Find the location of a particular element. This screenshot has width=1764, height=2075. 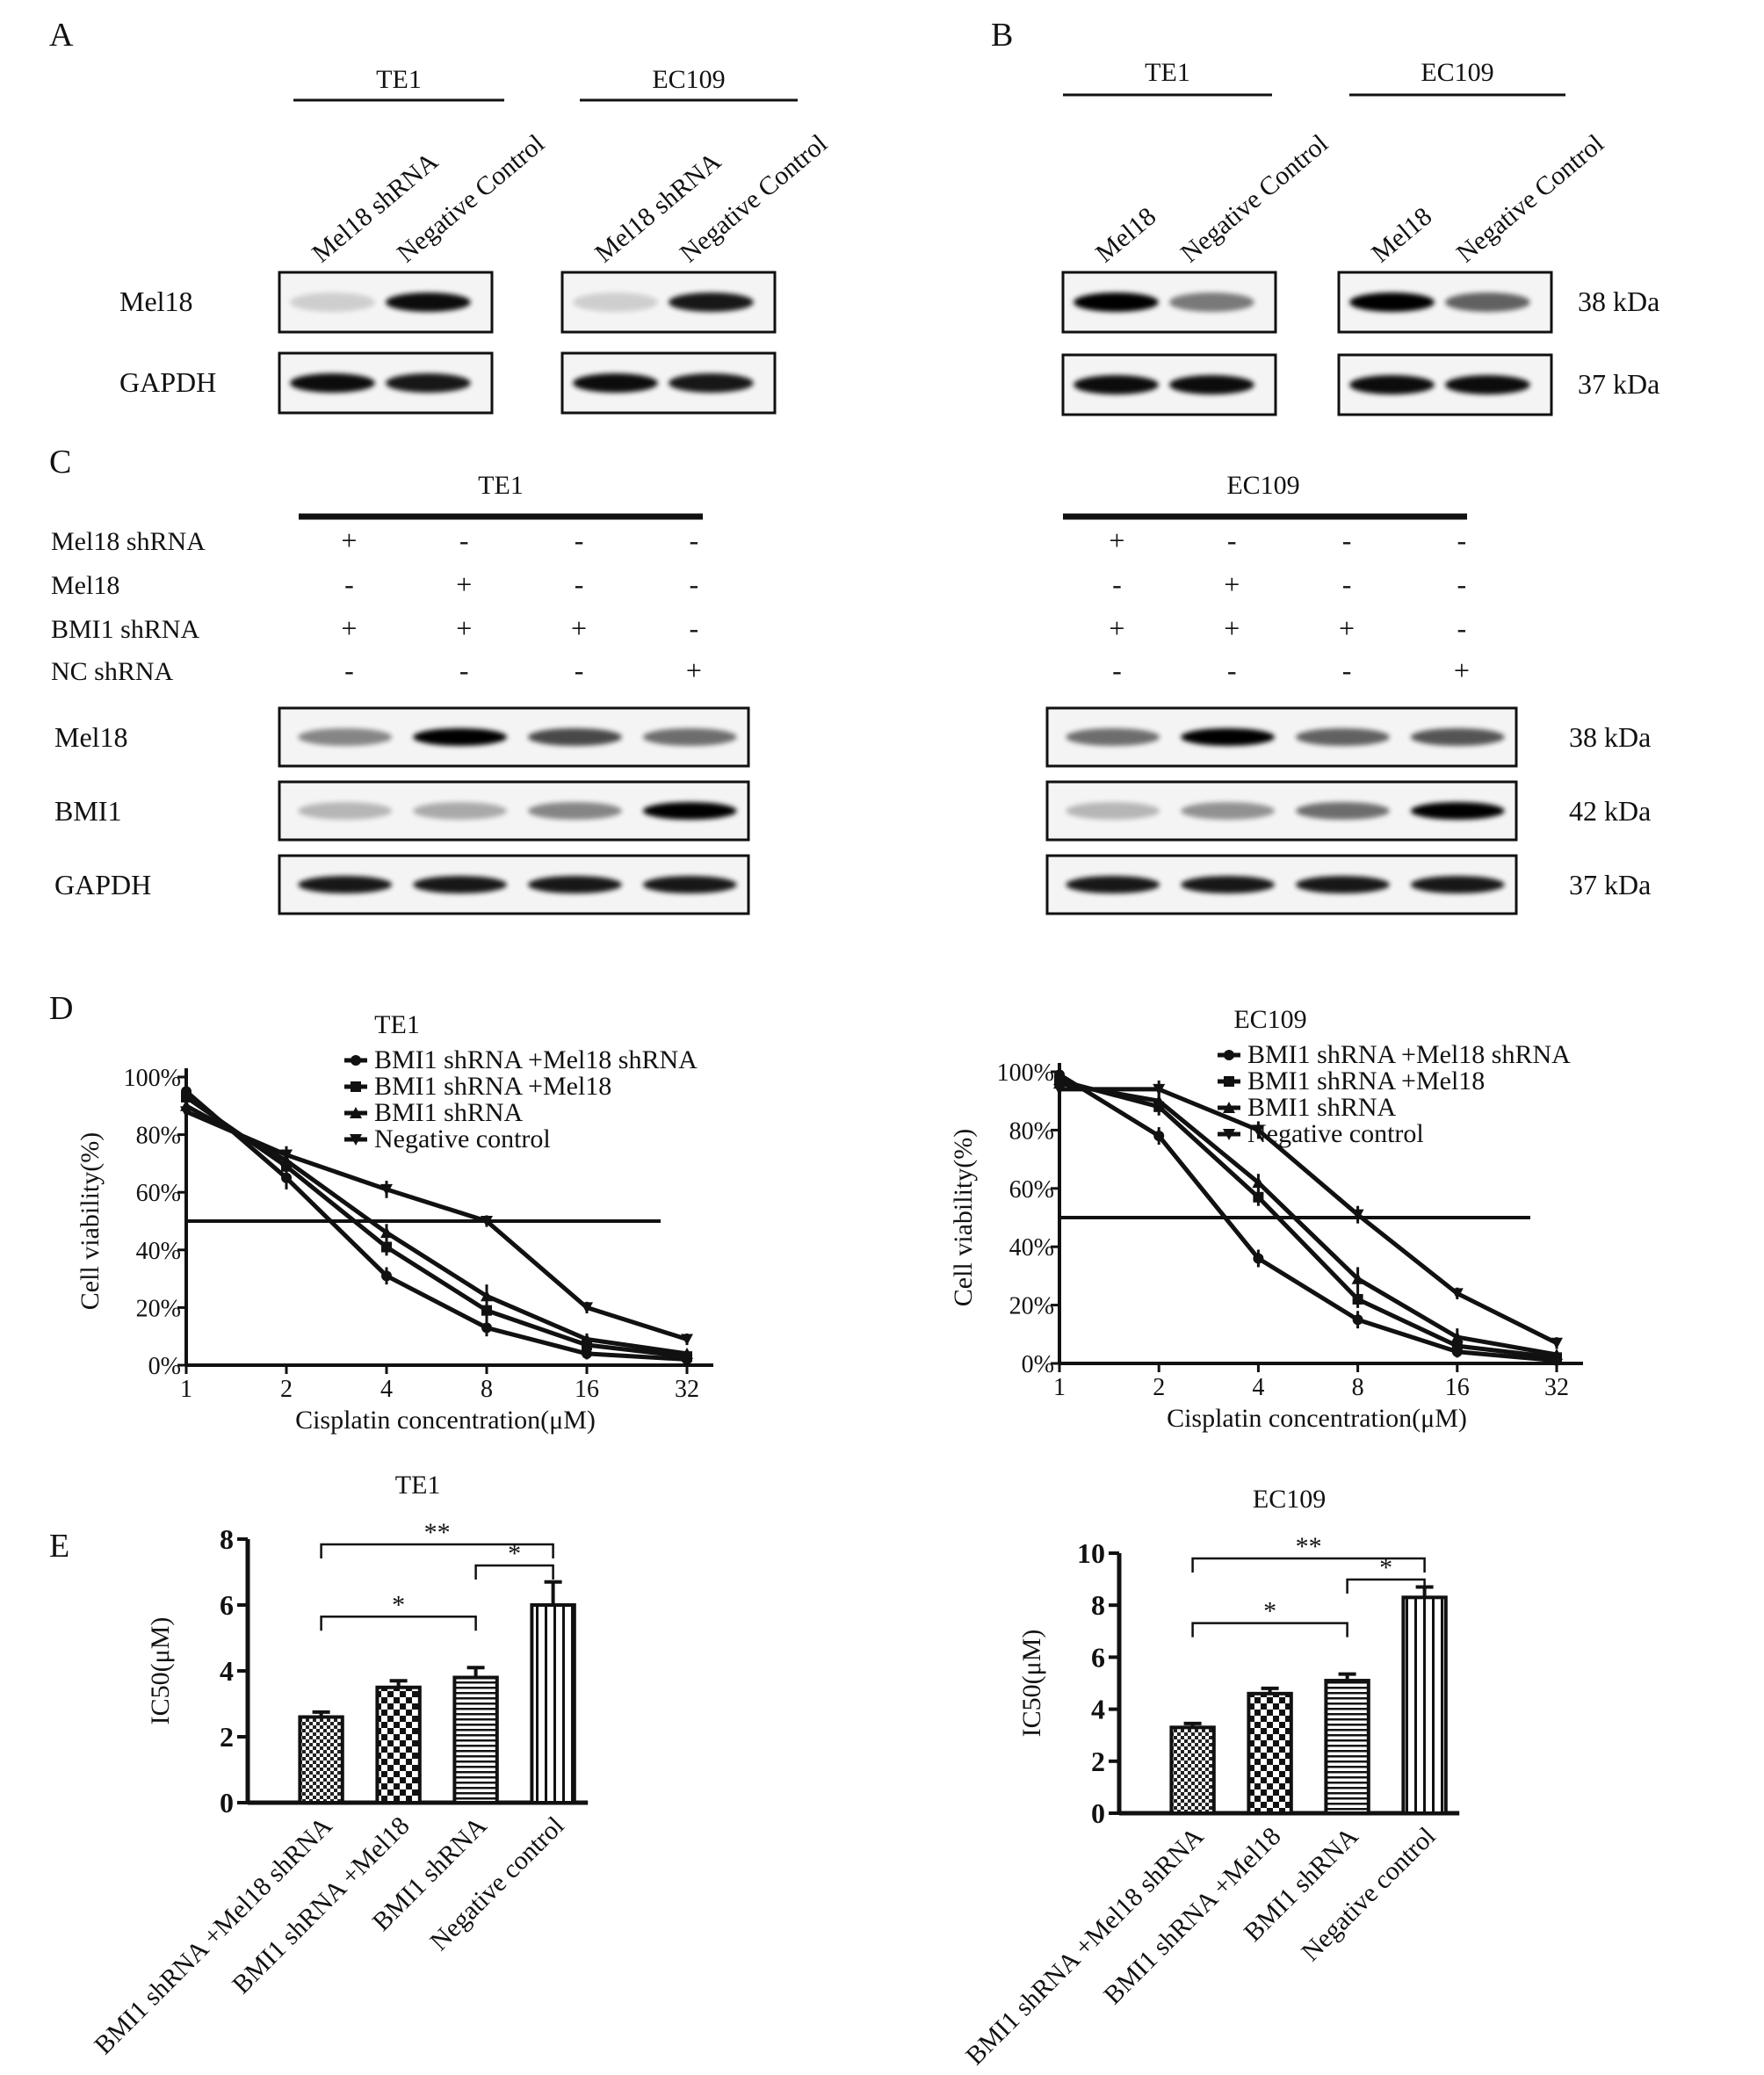

x-tick-label: 32 is located at coordinates (1556, 1387).